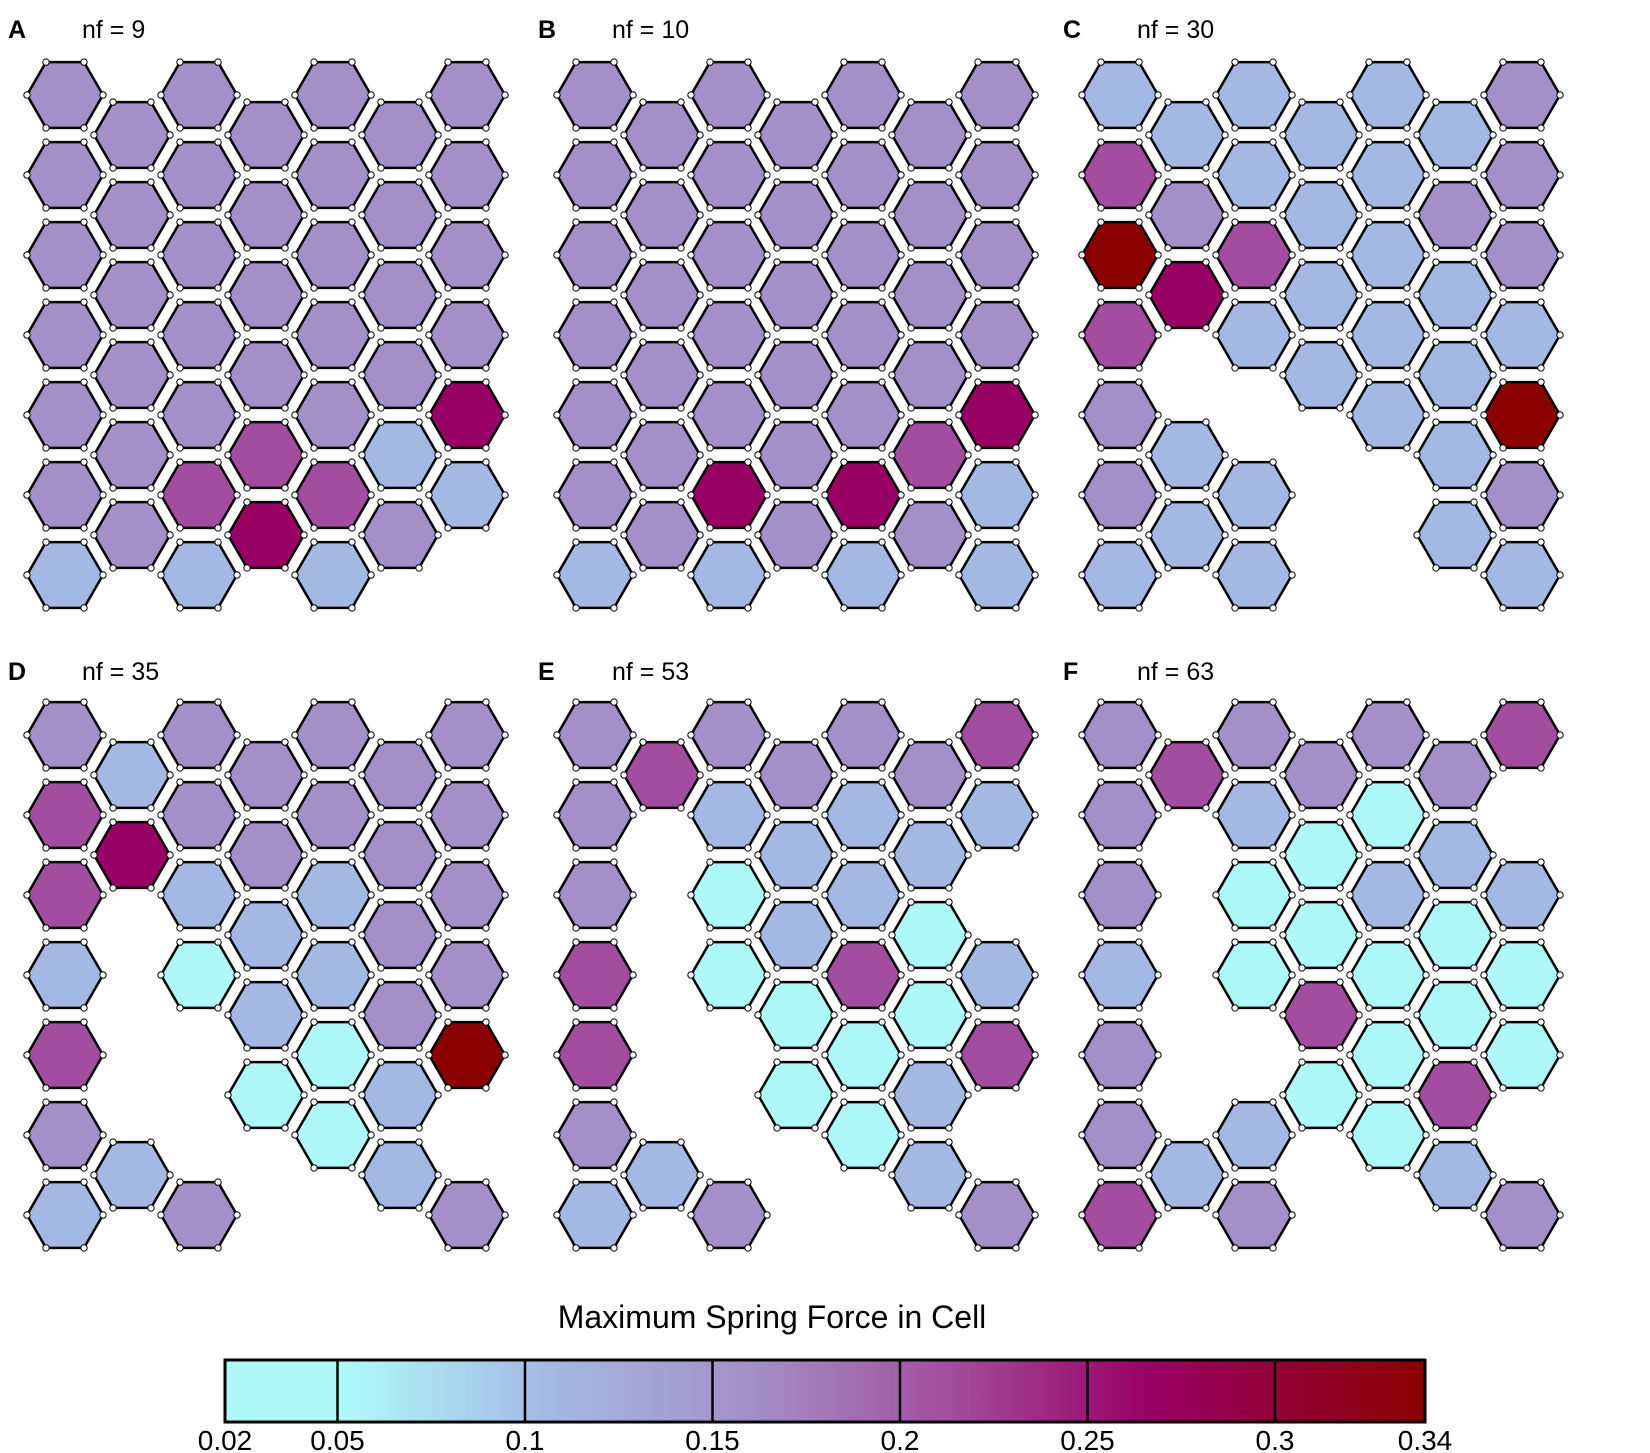  I want to click on panel-letter-c: C, so click(1072, 30).